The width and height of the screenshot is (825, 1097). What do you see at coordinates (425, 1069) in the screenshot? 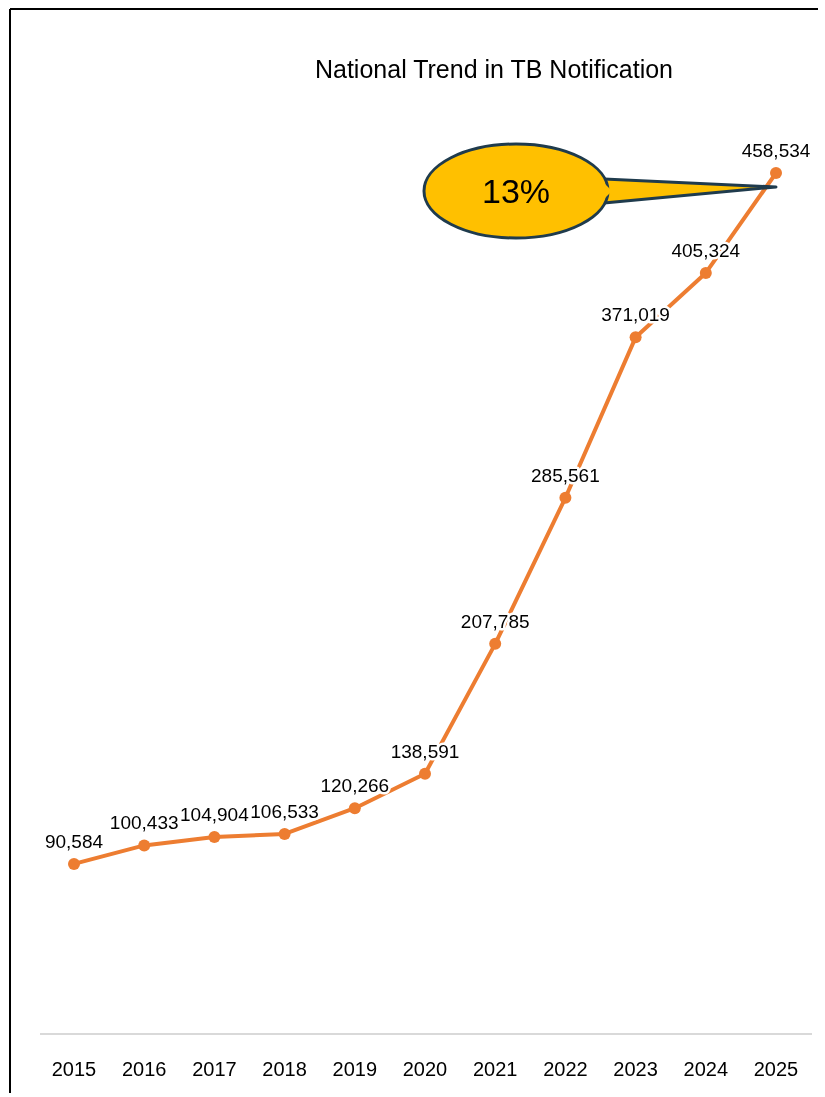
I see `x-tick-label: 2020` at bounding box center [425, 1069].